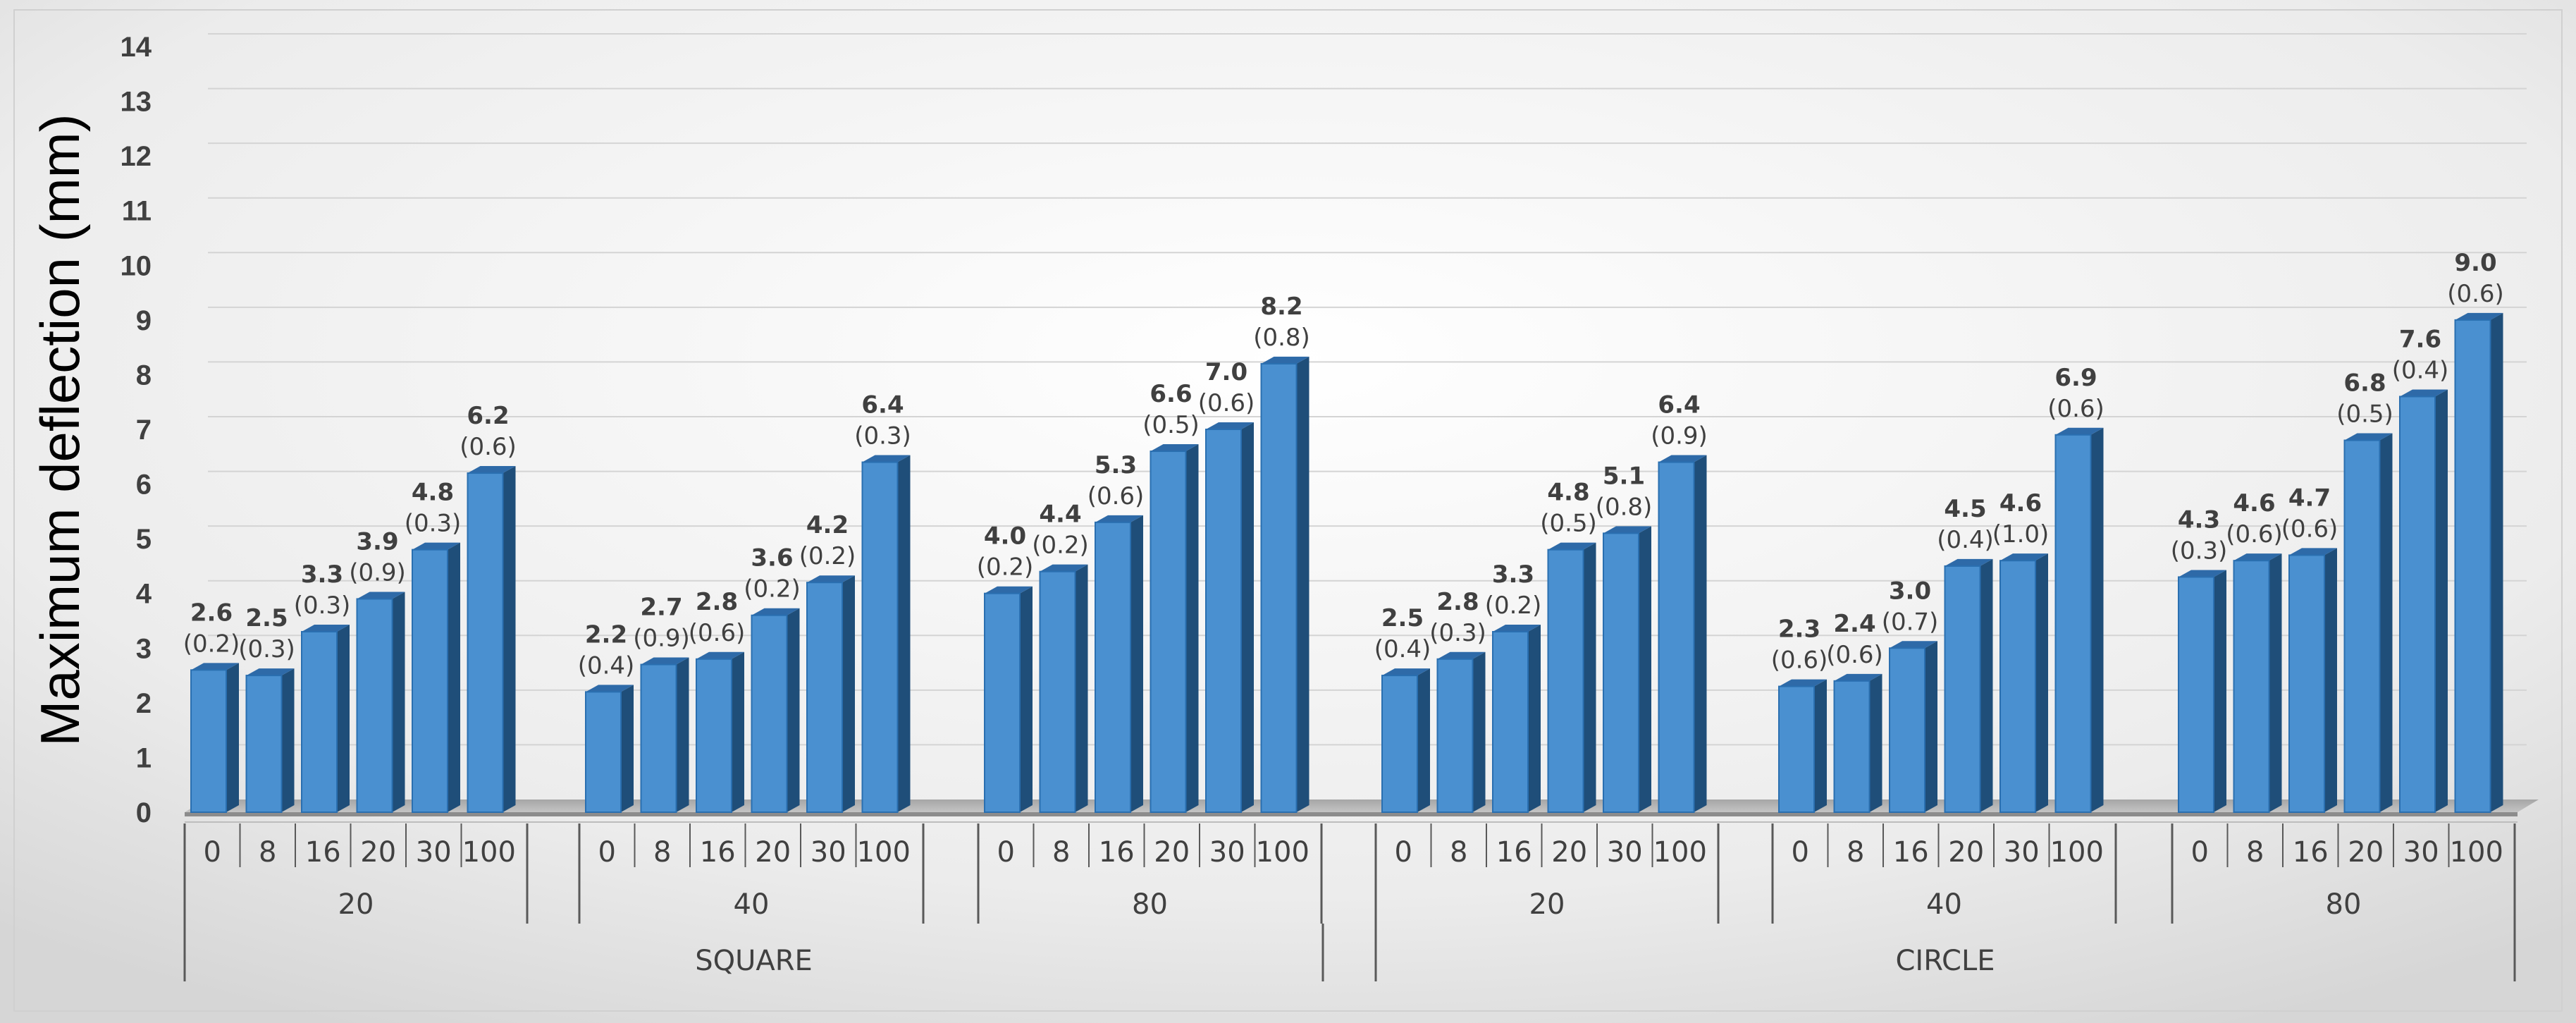  I want to click on value-label-circle-80-100: 9.0, so click(2475, 263).